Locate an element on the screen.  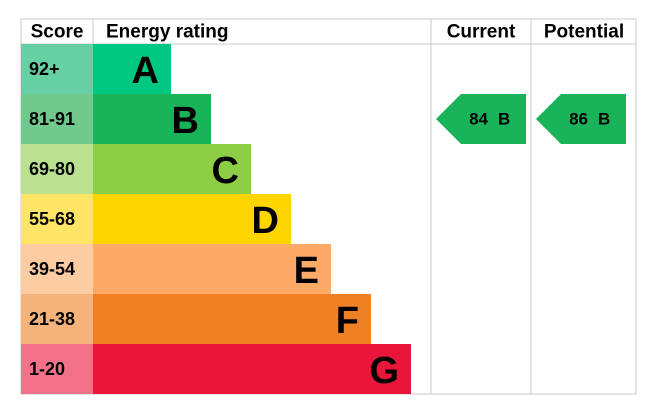
score-label: 81-91 is located at coordinates (52, 119).